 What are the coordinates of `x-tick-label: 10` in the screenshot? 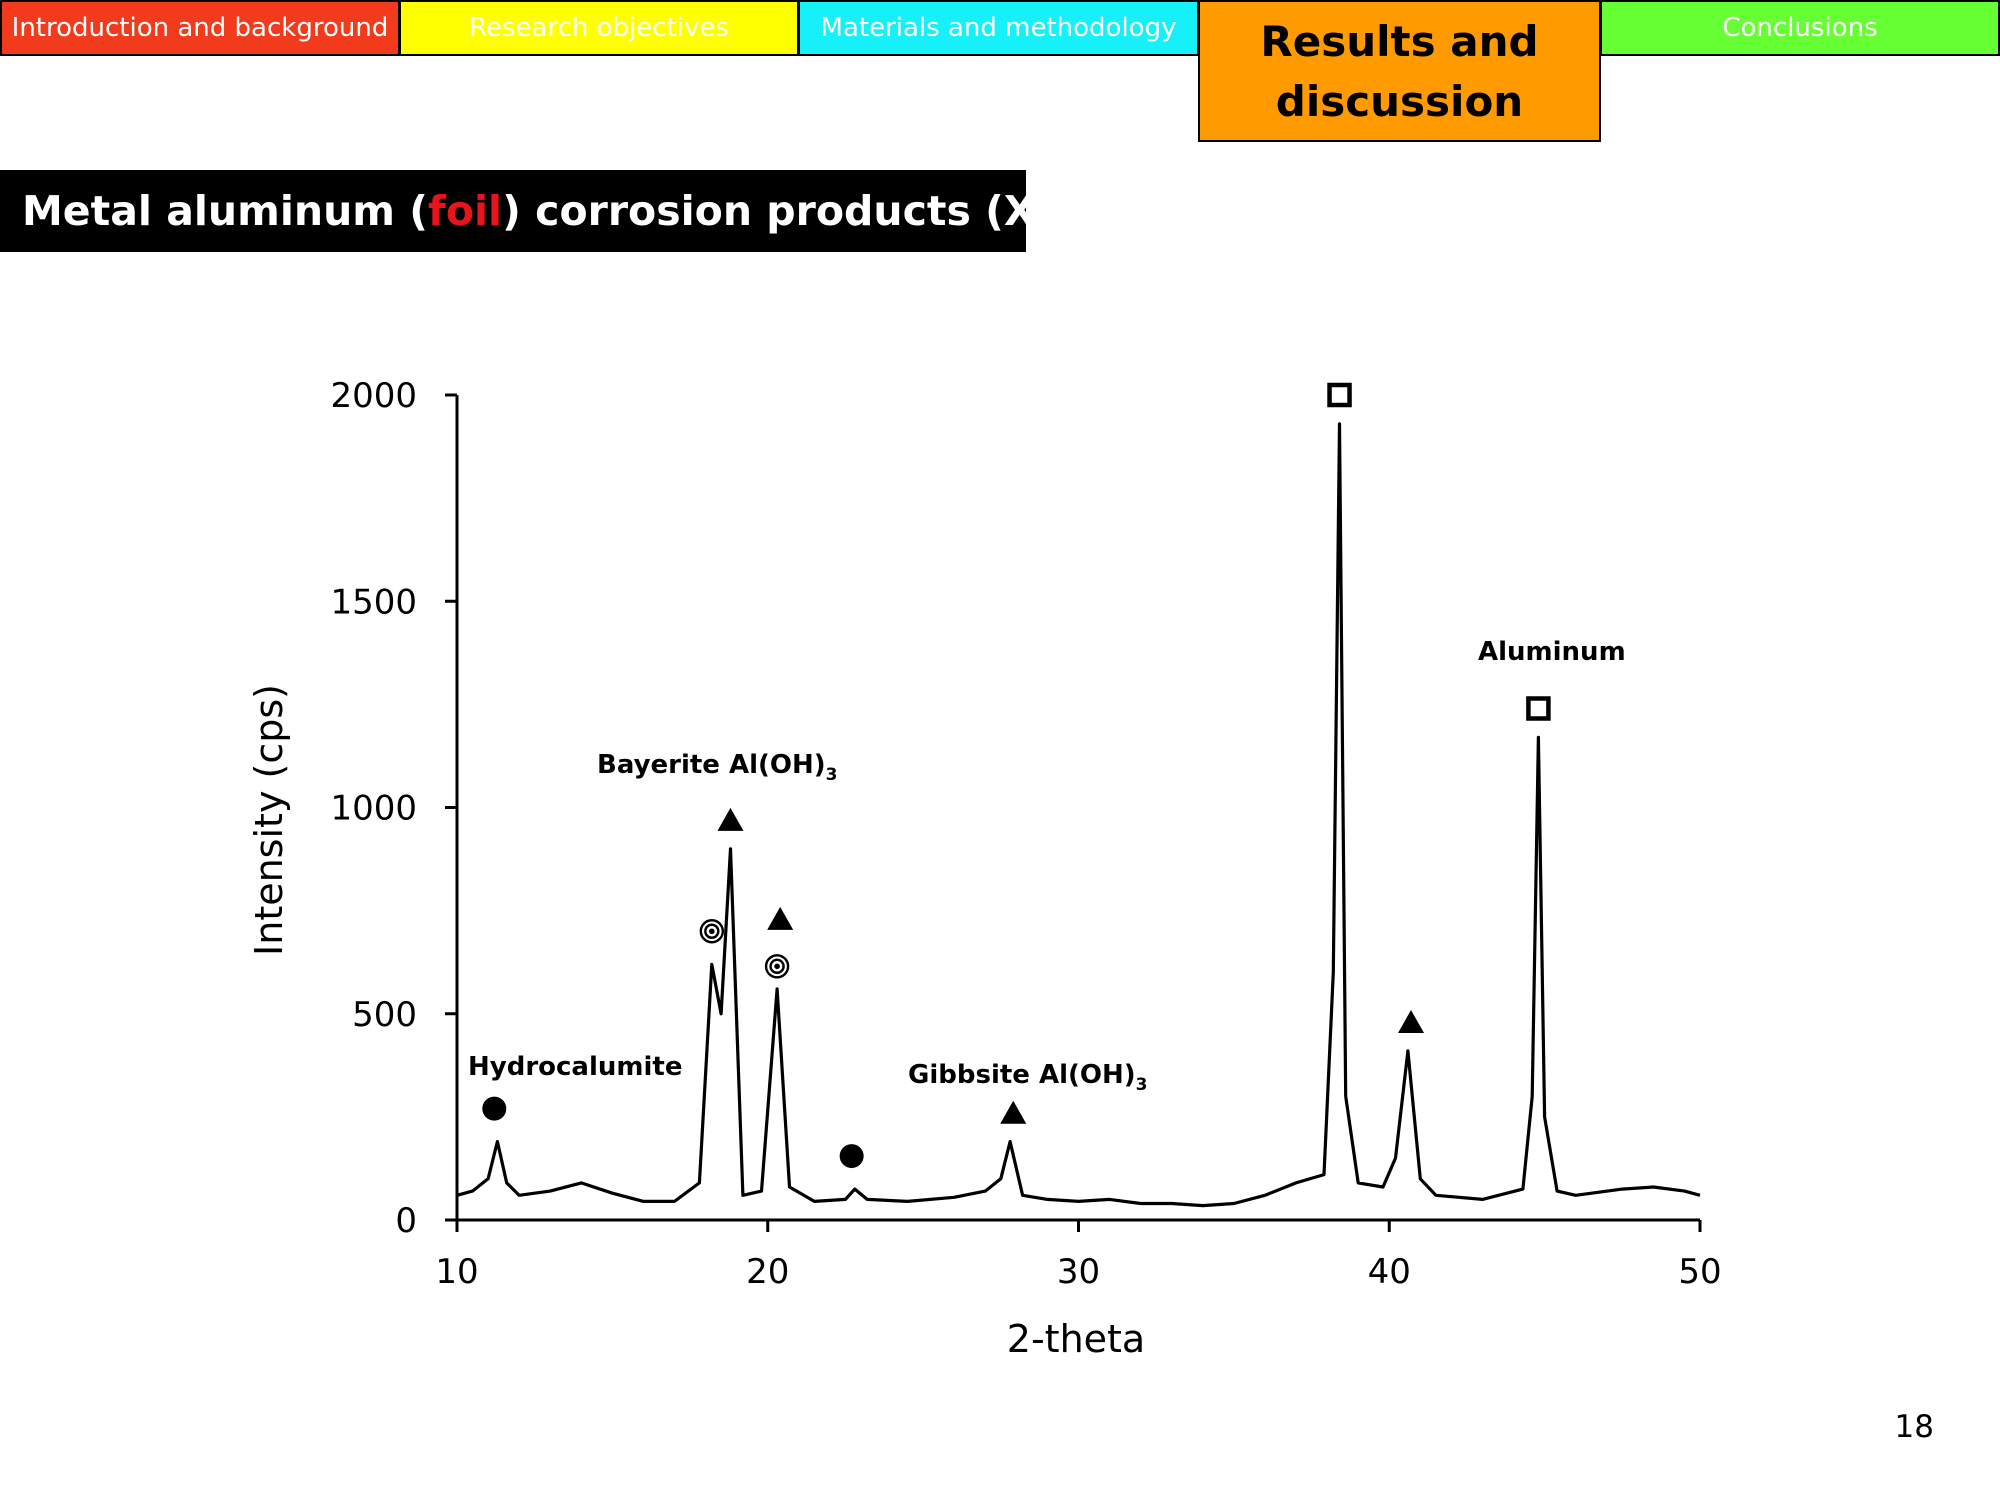 It's located at (456, 1272).